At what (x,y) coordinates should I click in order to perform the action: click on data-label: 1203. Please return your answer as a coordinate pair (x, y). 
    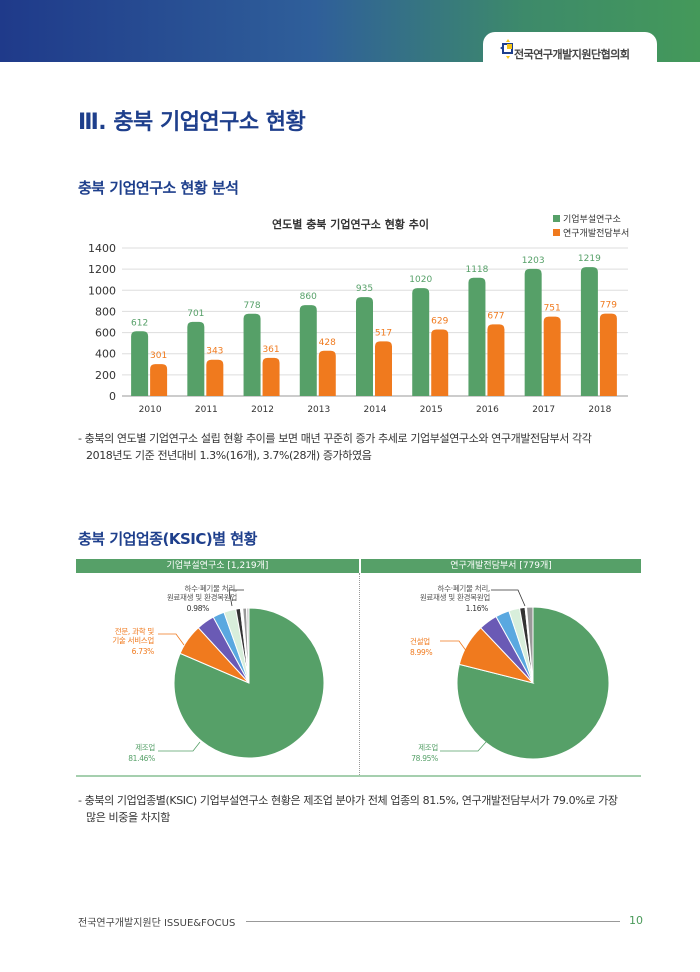
    Looking at the image, I should click on (533, 261).